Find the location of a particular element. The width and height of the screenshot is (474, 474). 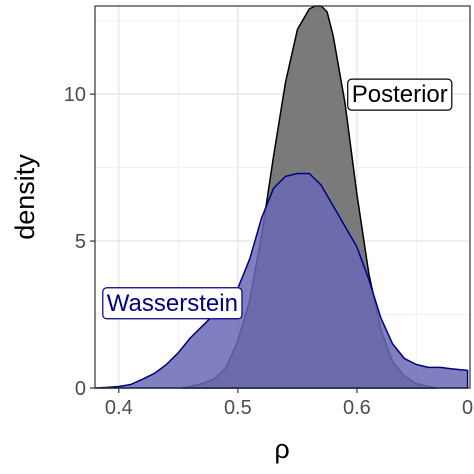

x-axis-title: ρ is located at coordinates (281, 449).